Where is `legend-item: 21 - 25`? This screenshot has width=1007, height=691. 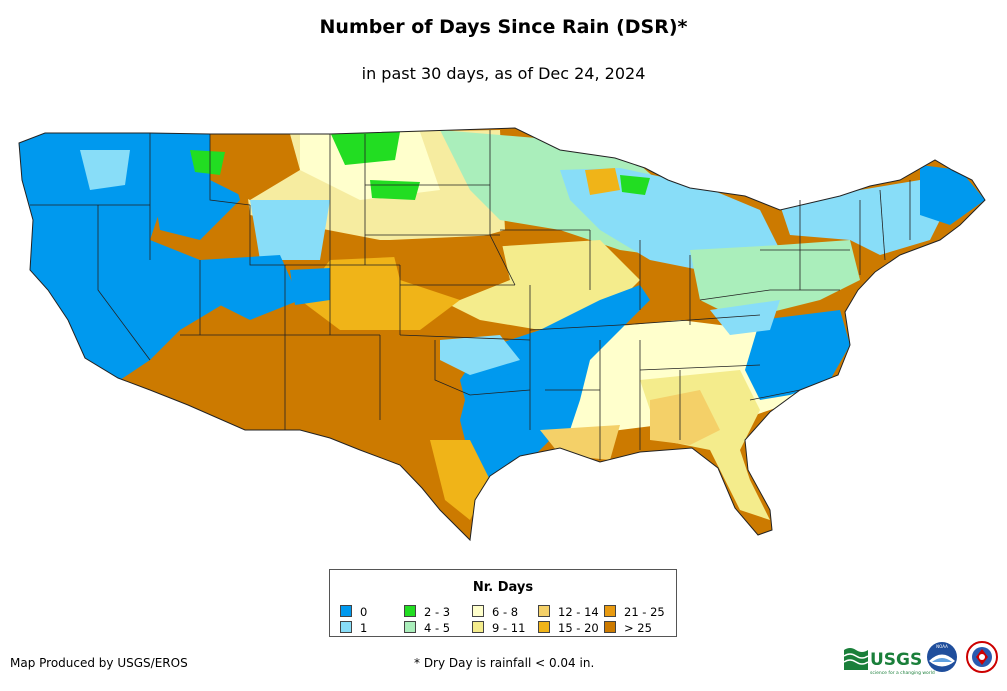
legend-item: 21 - 25 is located at coordinates (634, 611).